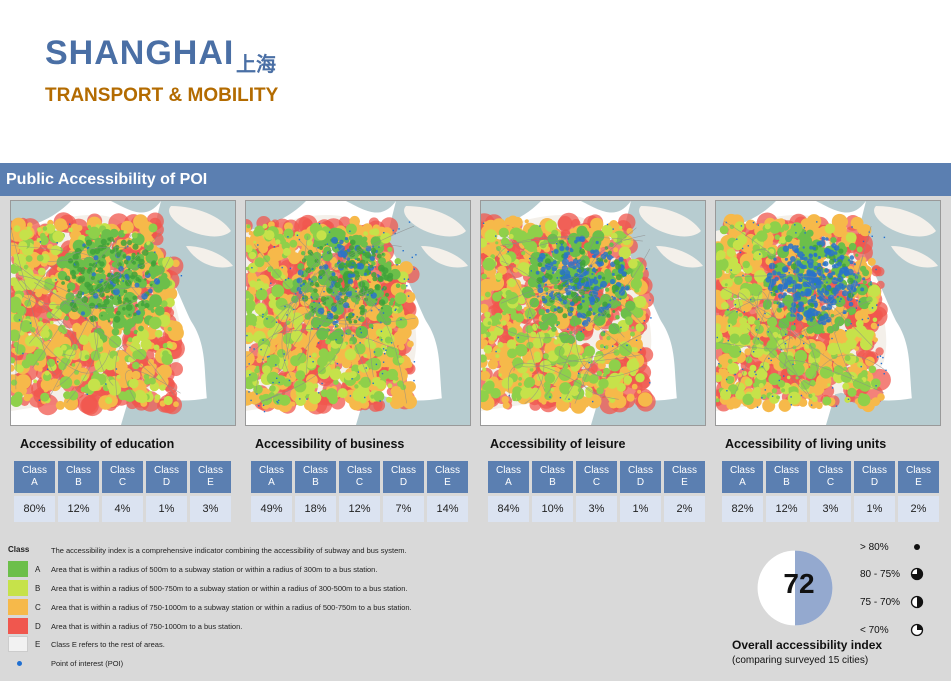 Image resolution: width=951 pixels, height=681 pixels. I want to click on index-pie-icon, so click(795, 588).